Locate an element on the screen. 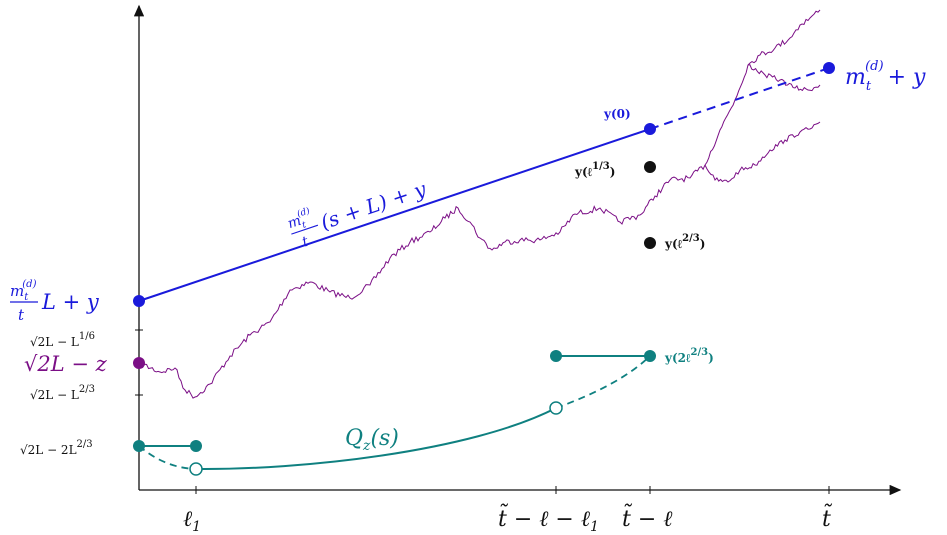 This screenshot has height=535, width=947. teal-dot-l1 is located at coordinates (196, 446).